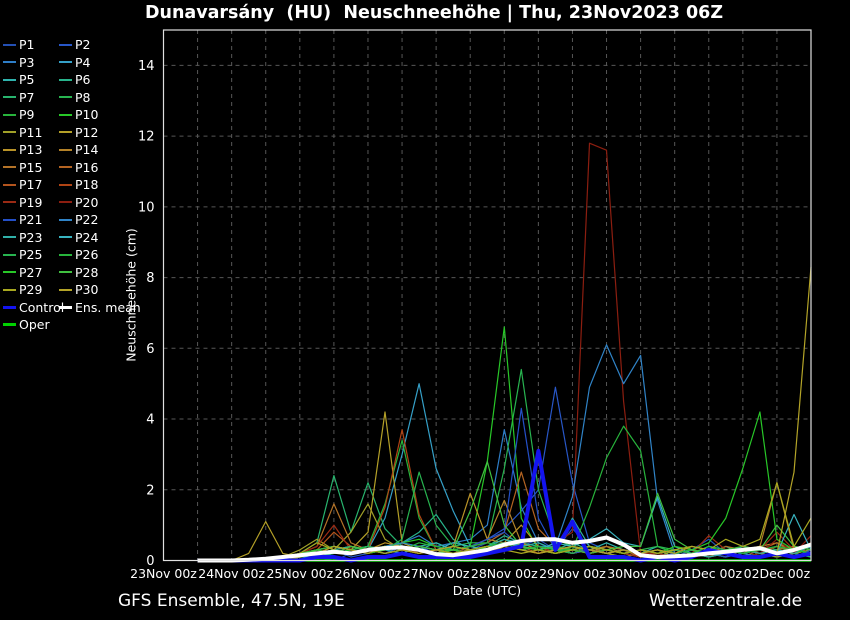 This screenshot has height=620, width=850. Describe the element at coordinates (777, 573) in the screenshot. I see `x-tick-label: 02Dec 00z` at that location.